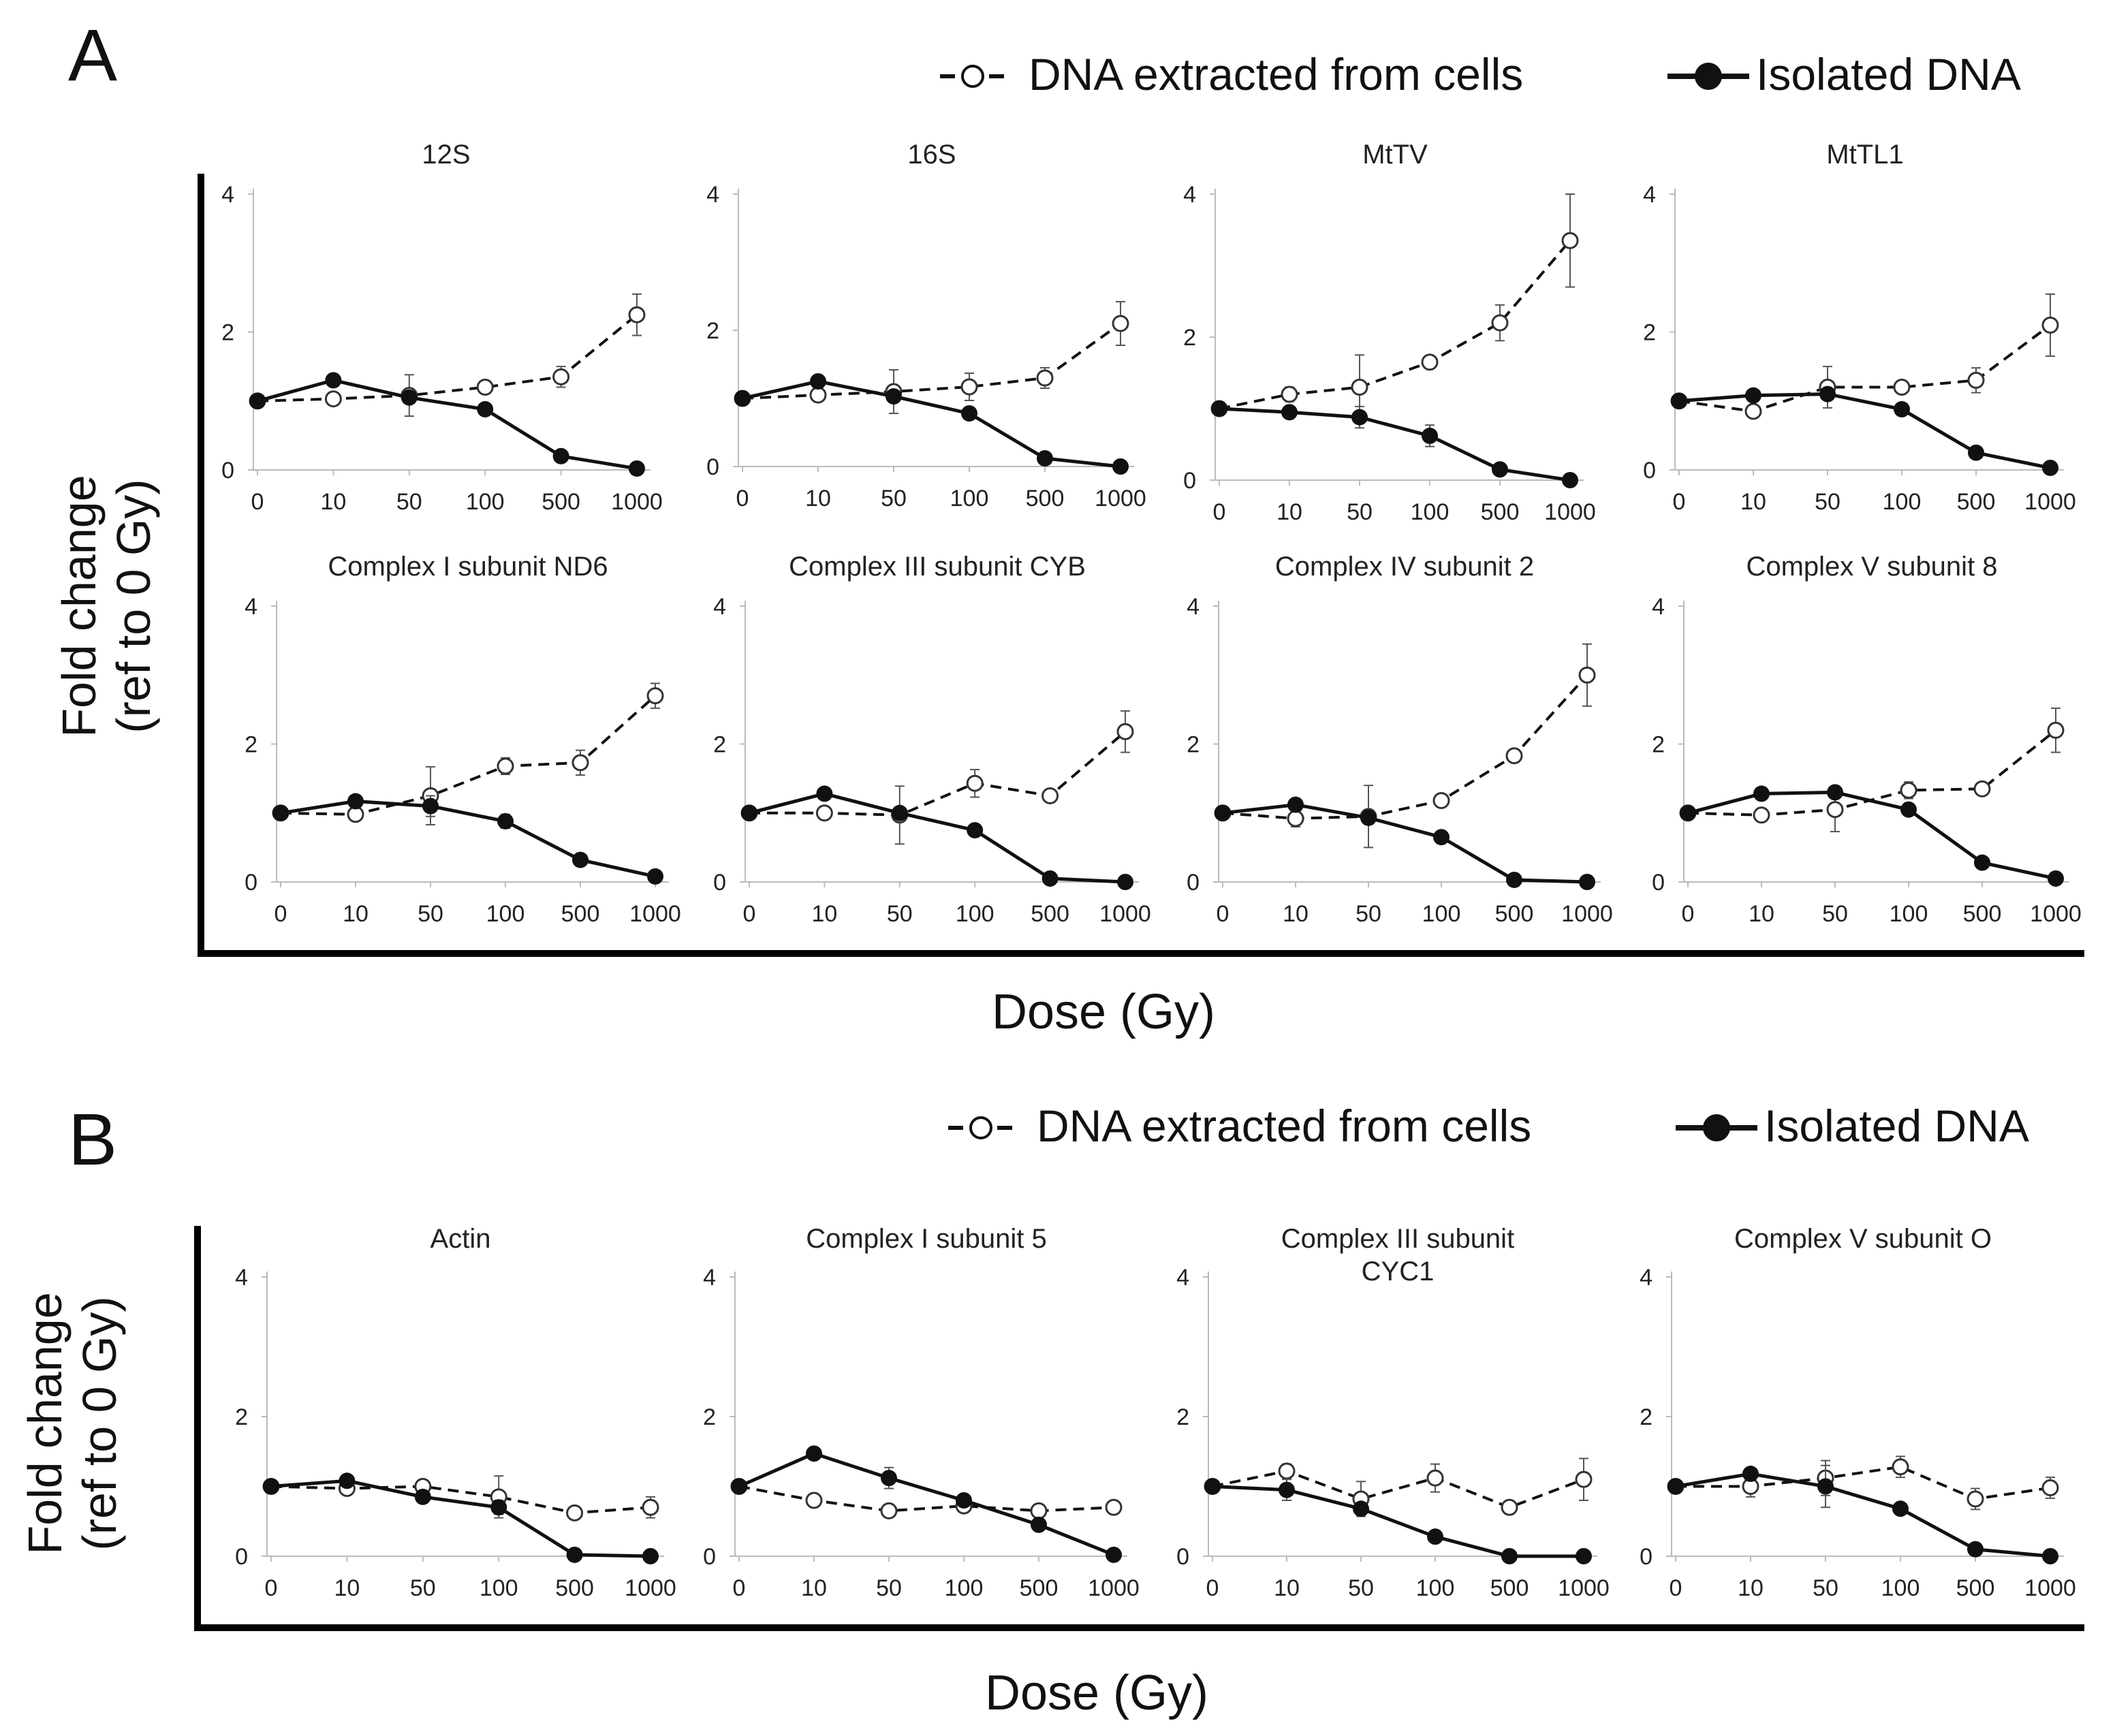 This screenshot has width=2115, height=1736. I want to click on legend-a-isolated-label: Isolated DNA, so click(1889, 74).